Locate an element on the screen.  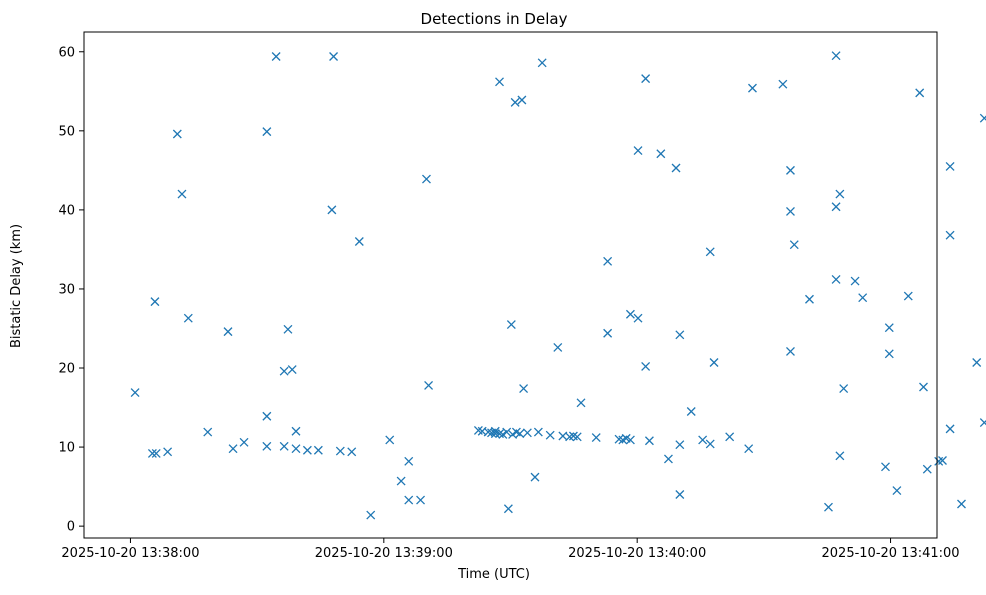
y-tick-label: 30 is located at coordinates (66, 289).